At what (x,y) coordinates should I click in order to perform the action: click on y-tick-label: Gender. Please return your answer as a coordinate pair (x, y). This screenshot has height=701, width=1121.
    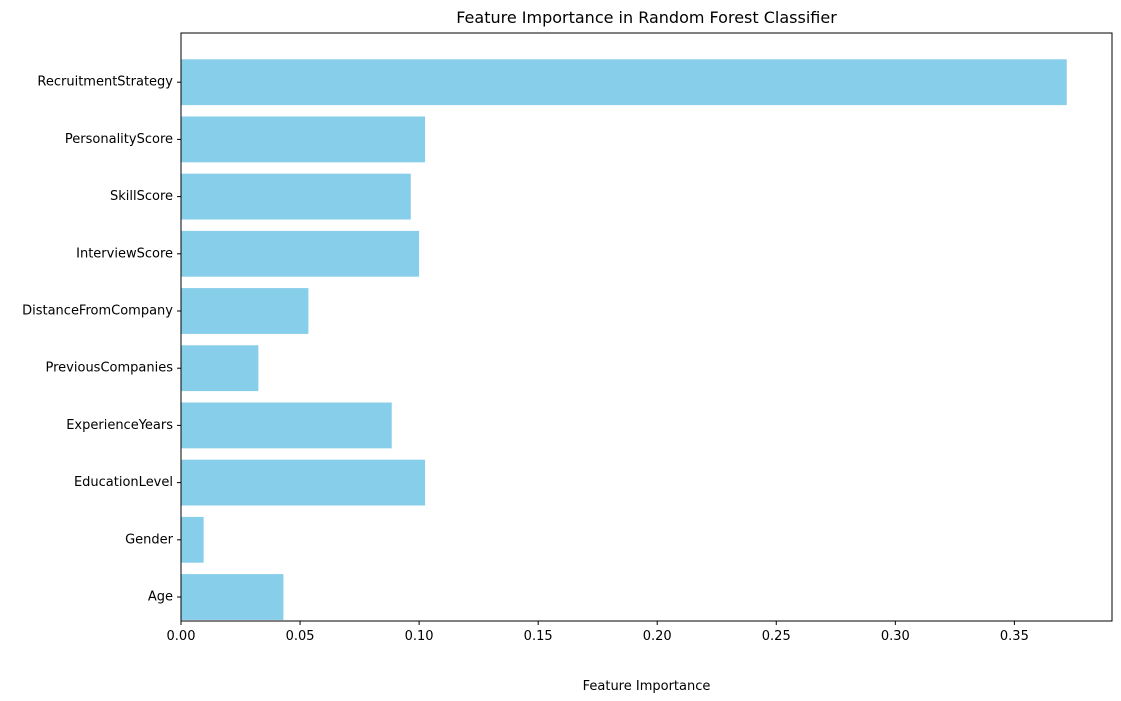
    Looking at the image, I should click on (149, 539).